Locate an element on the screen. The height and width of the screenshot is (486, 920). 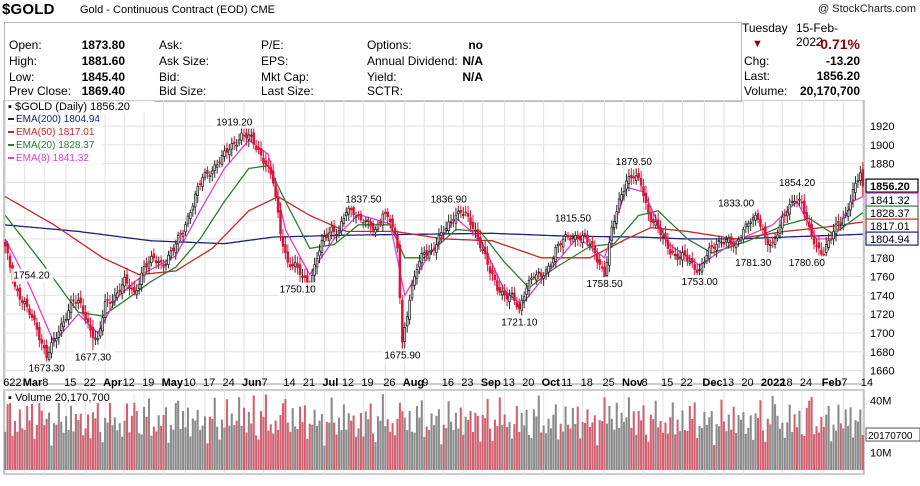
svg-text: 1758.50 is located at coordinates (605, 284).